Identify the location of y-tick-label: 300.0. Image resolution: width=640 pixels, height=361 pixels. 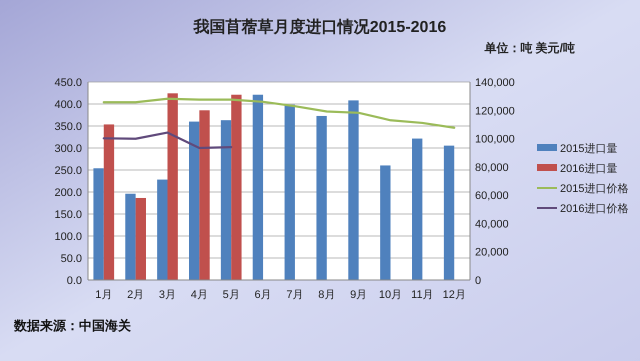
(68, 149).